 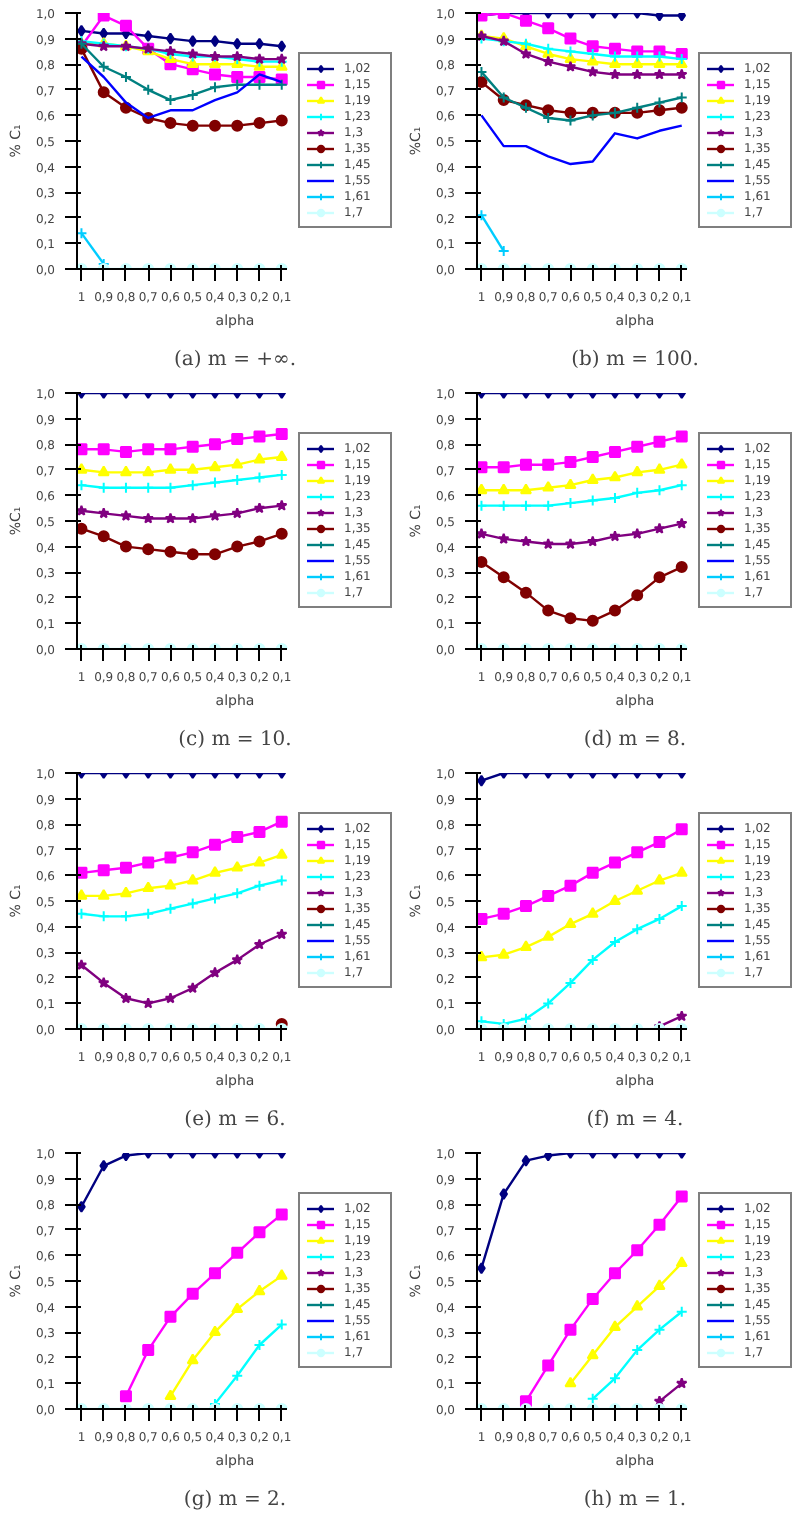 What do you see at coordinates (635, 1500) in the screenshot?
I see `text: (h) m = 1.` at bounding box center [635, 1500].